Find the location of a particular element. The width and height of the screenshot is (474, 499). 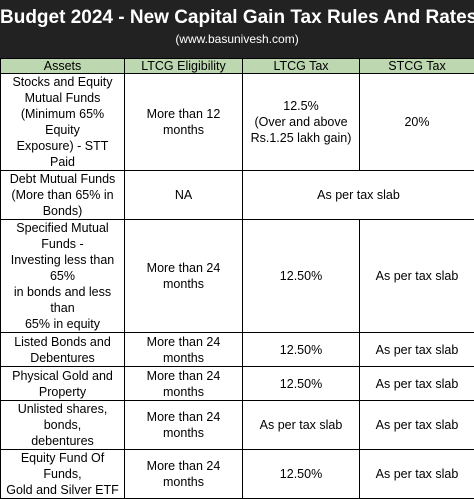

ltcg-eligibility-cell: More than 12 months is located at coordinates (184, 122).